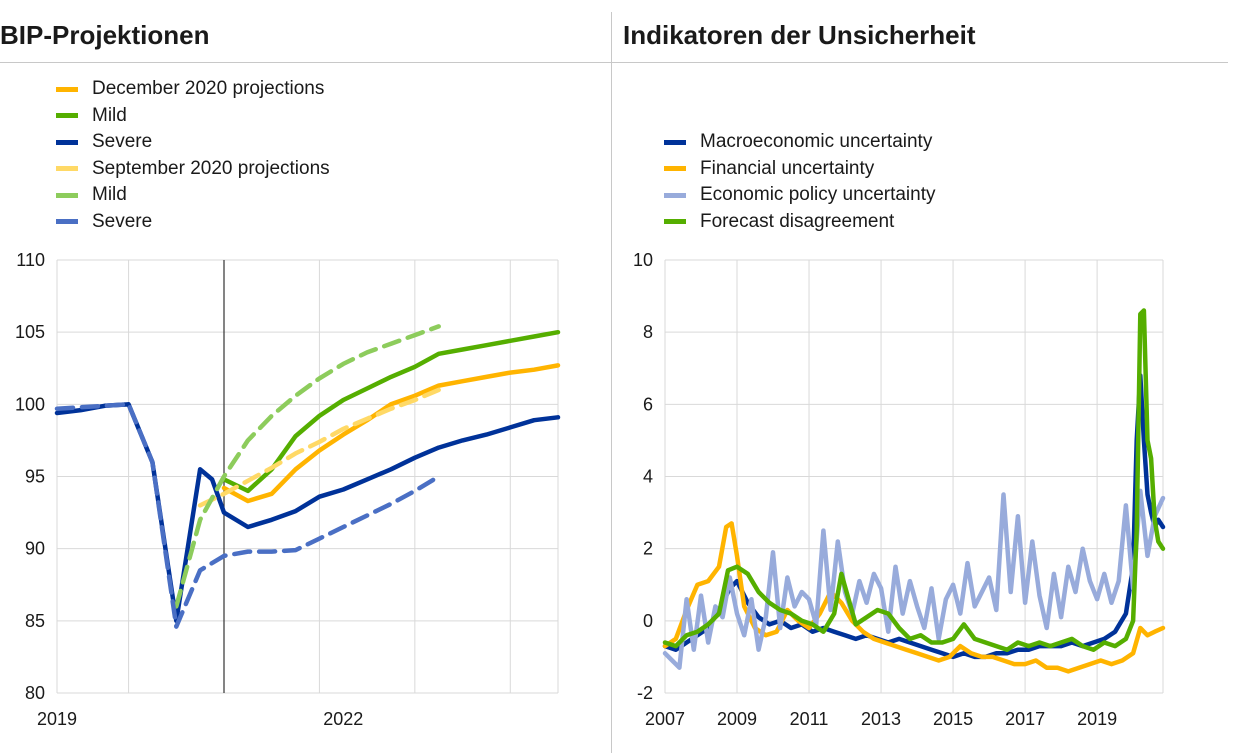  I want to click on bip-xtick-label: 2019, so click(57, 719).